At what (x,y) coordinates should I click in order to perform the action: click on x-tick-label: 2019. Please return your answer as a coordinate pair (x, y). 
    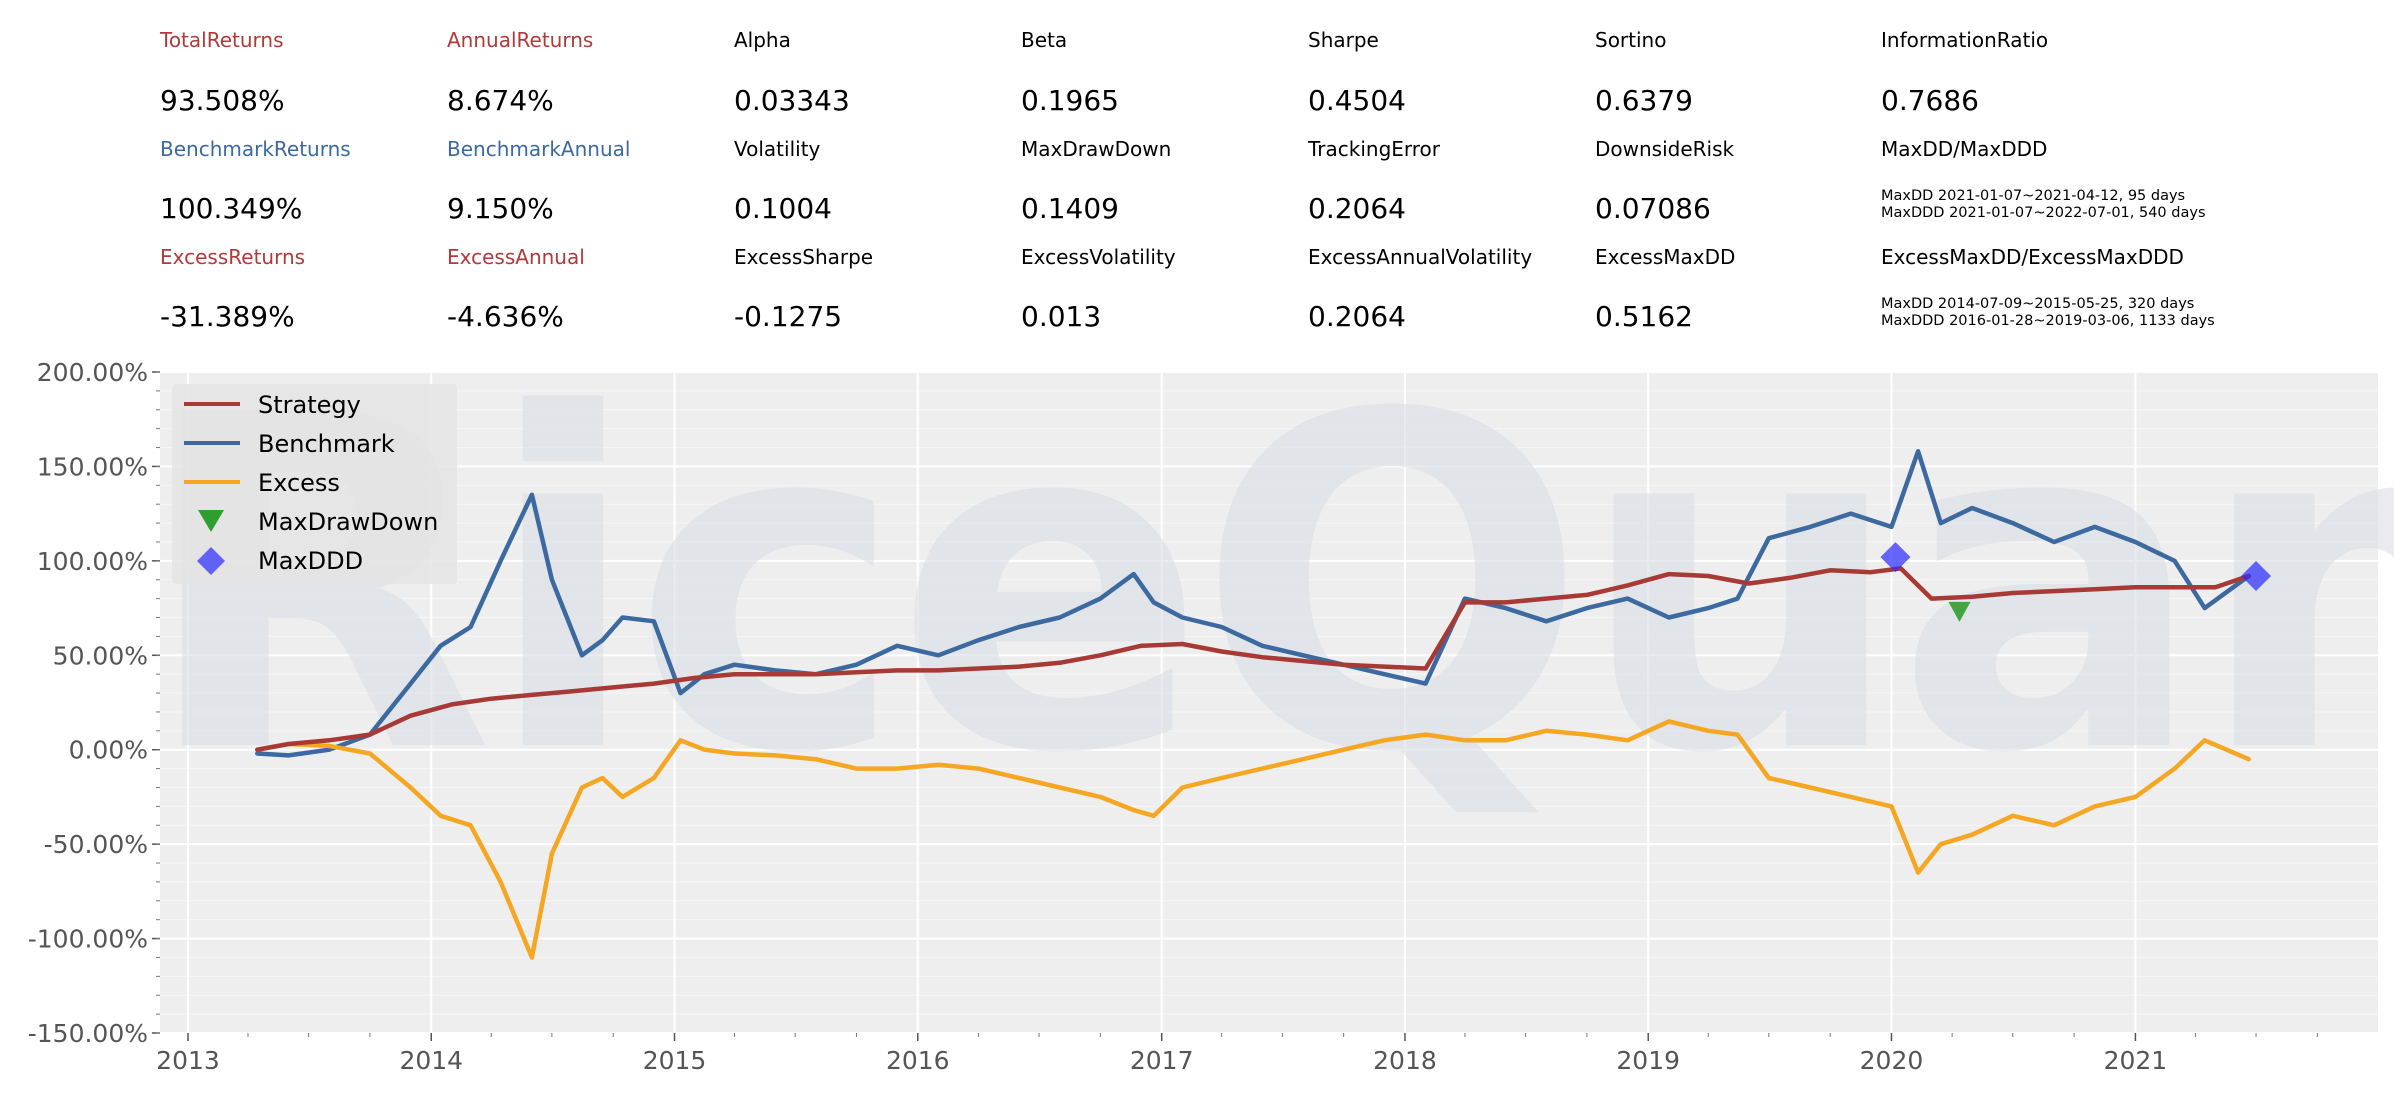
    Looking at the image, I should click on (1648, 1060).